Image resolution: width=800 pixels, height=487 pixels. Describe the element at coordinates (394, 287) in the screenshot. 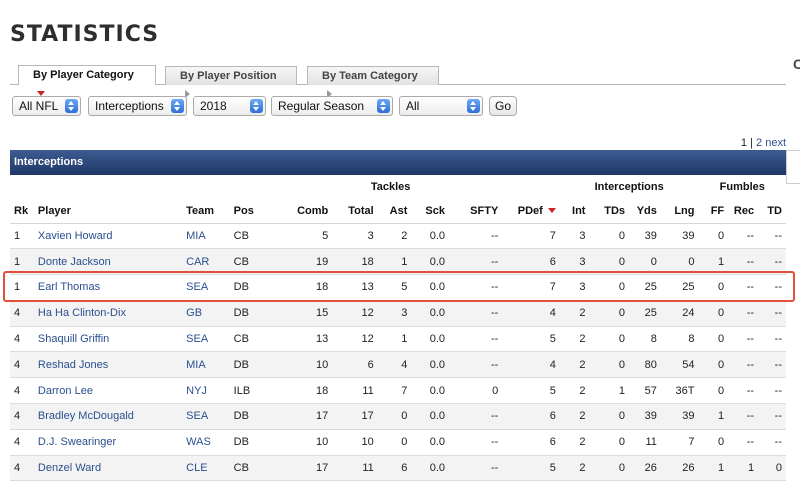

I see `cell-ast: 5` at that location.